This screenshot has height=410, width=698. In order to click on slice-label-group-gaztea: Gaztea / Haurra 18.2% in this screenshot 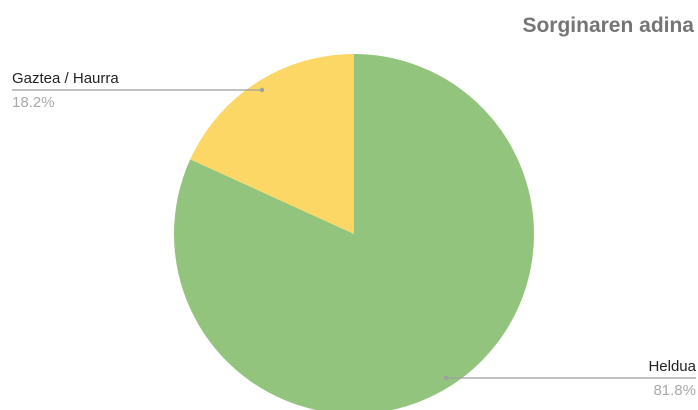, I will do `click(138, 90)`.